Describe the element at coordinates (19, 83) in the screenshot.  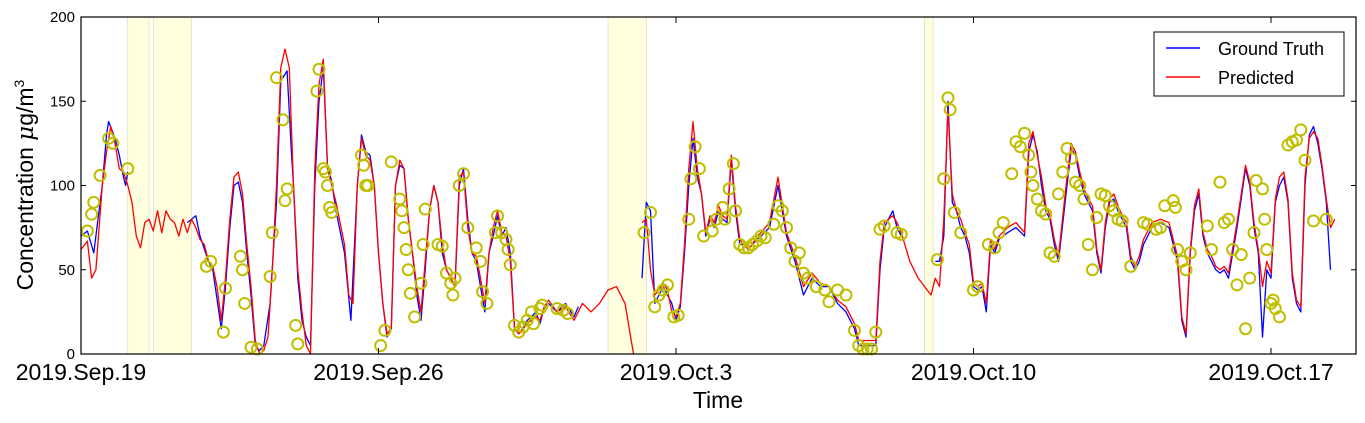
I see `y-axis-label-sup: 3` at that location.